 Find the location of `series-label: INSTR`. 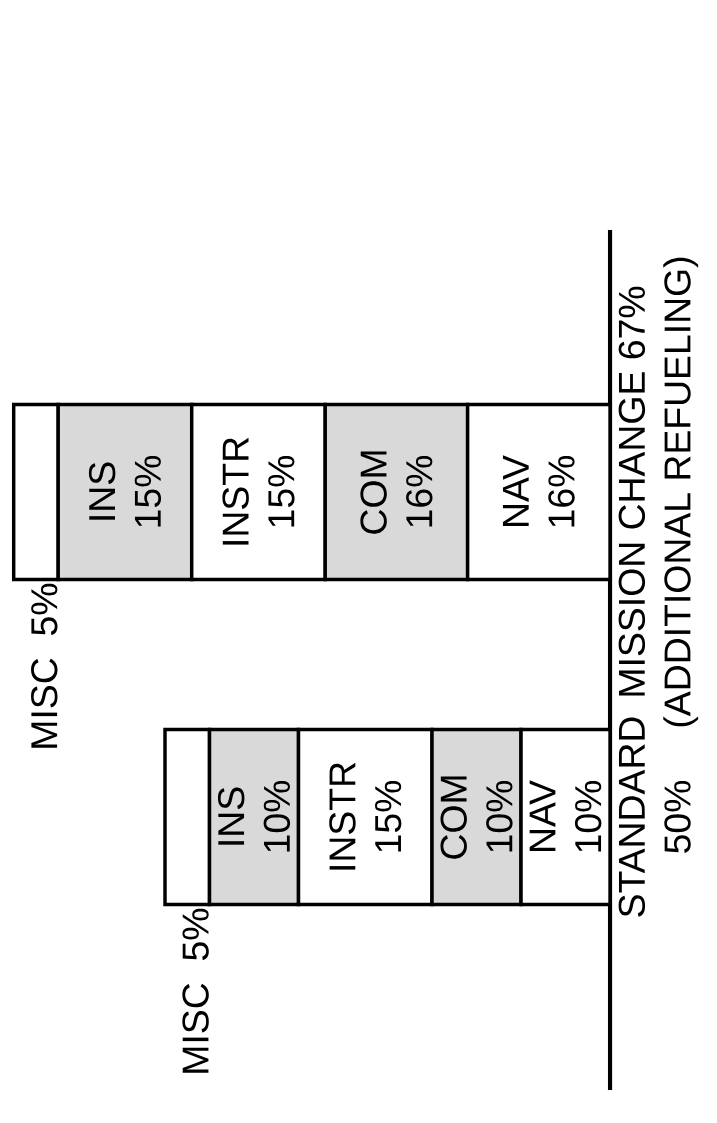

series-label: INSTR is located at coordinates (235, 491).